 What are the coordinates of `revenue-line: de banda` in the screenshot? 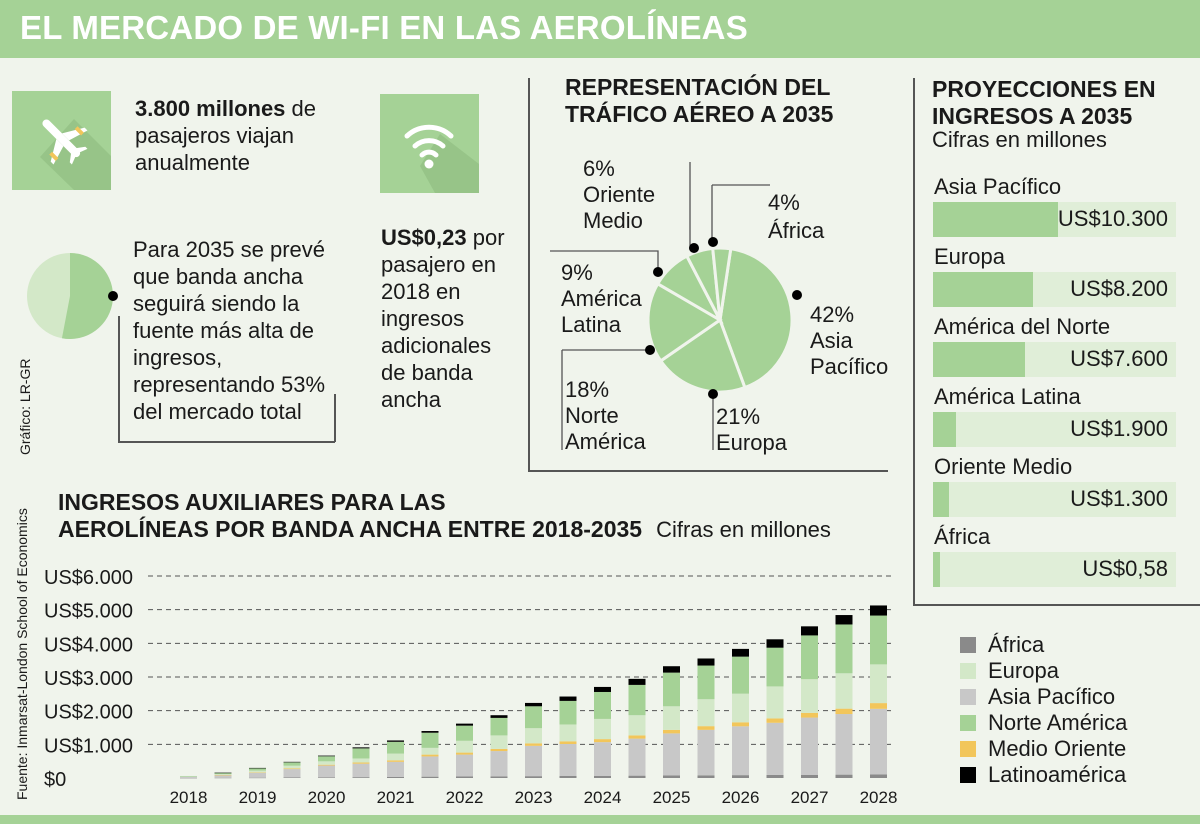 It's located at (427, 372).